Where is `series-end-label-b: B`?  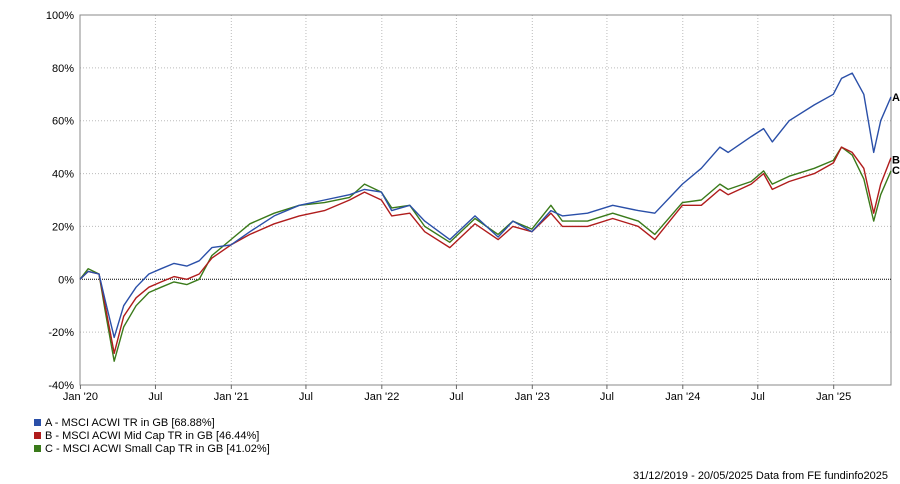 series-end-label-b: B is located at coordinates (896, 161).